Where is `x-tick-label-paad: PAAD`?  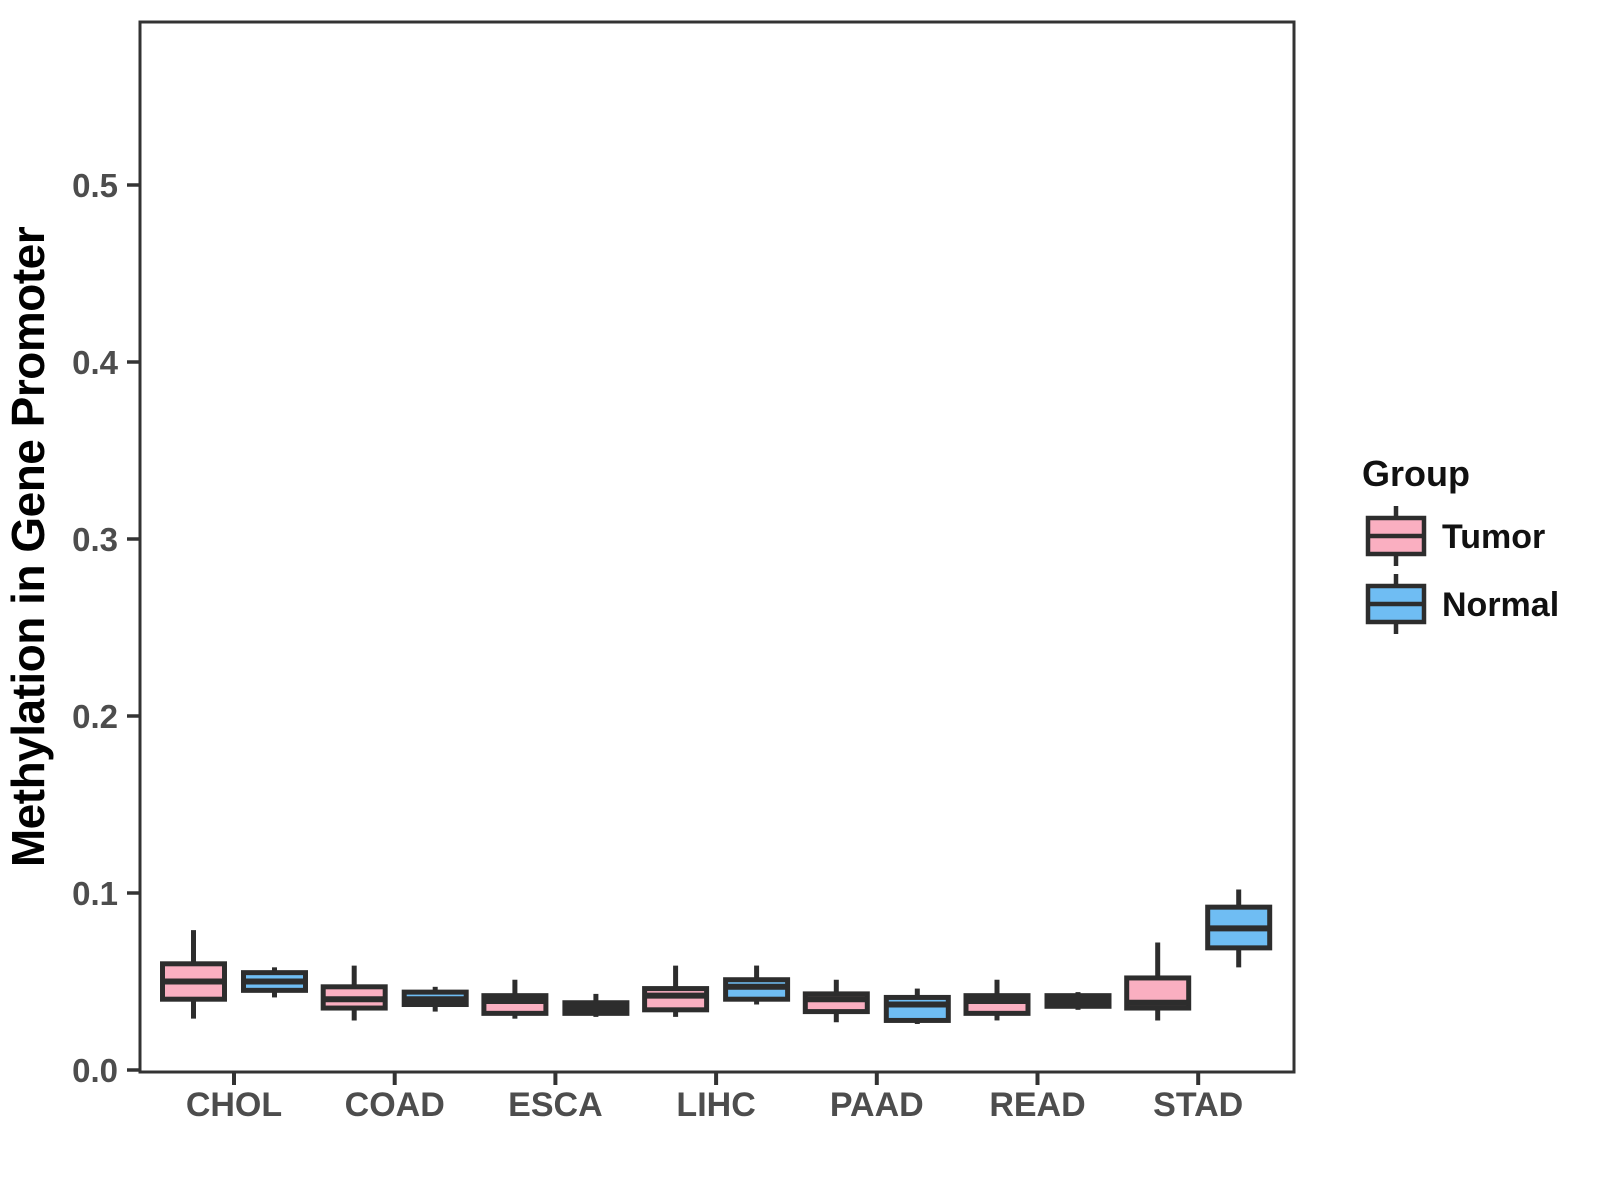
x-tick-label-paad: PAAD is located at coordinates (877, 1105).